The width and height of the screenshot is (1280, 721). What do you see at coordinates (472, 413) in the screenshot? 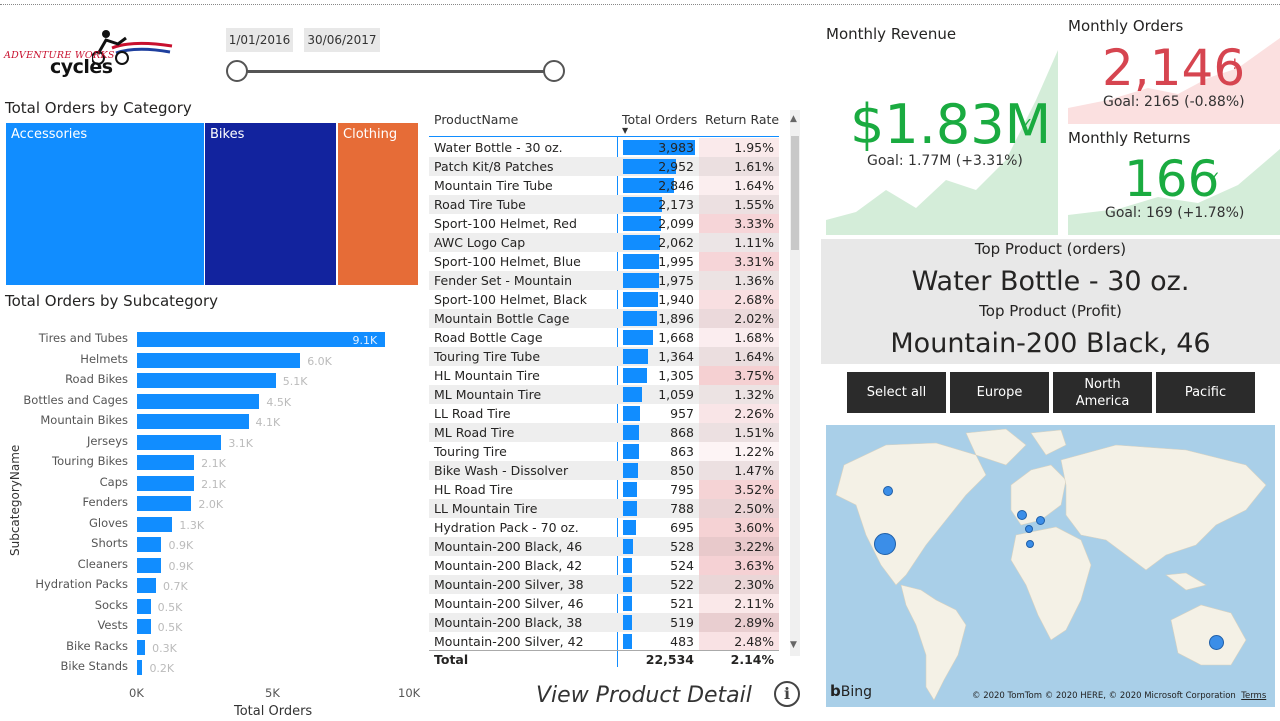
I see `cell-product-name: LL Road Tire` at bounding box center [472, 413].